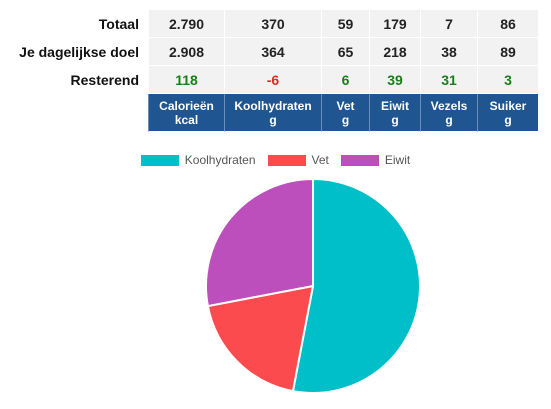  What do you see at coordinates (448, 80) in the screenshot?
I see `cell-fiber: 31` at bounding box center [448, 80].